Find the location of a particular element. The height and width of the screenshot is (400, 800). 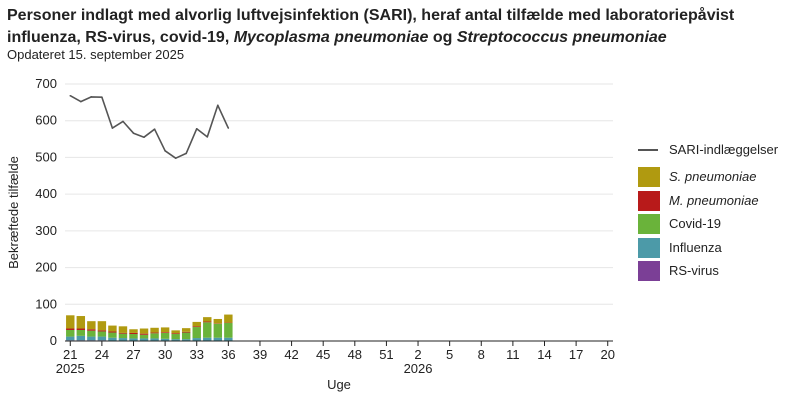

legend-item-rs-virus: RS-virus is located at coordinates (718, 271).